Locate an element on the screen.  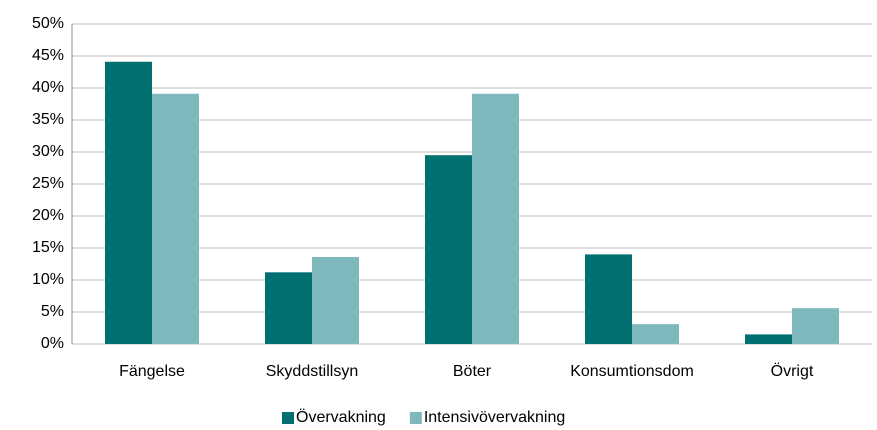
y-tick-label: 35% is located at coordinates (48, 119).